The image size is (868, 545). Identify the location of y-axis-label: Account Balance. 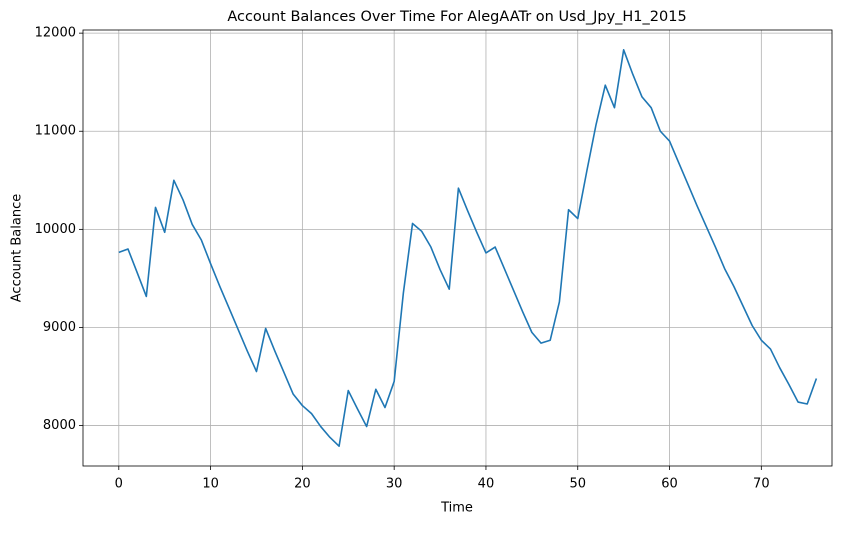
(17, 248).